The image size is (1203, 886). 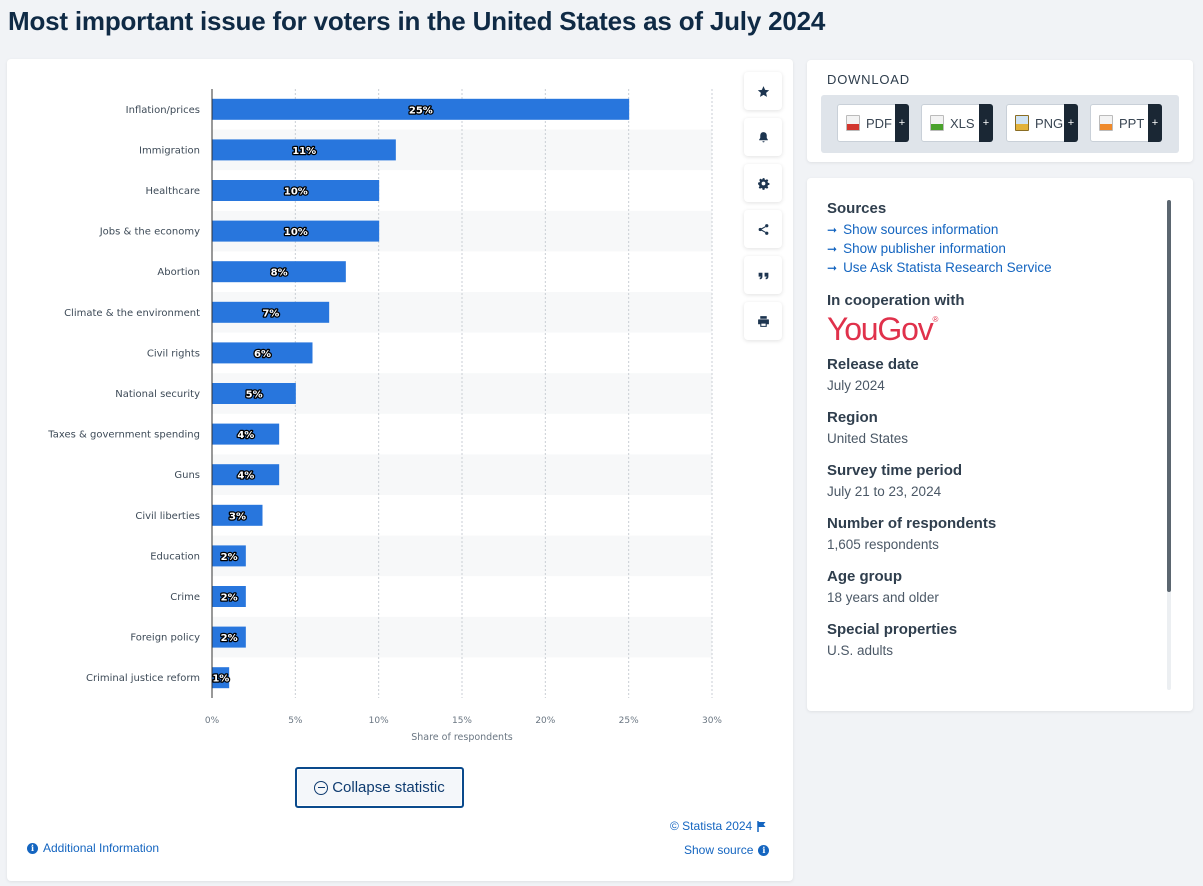 I want to click on print-icon, so click(x=763, y=321).